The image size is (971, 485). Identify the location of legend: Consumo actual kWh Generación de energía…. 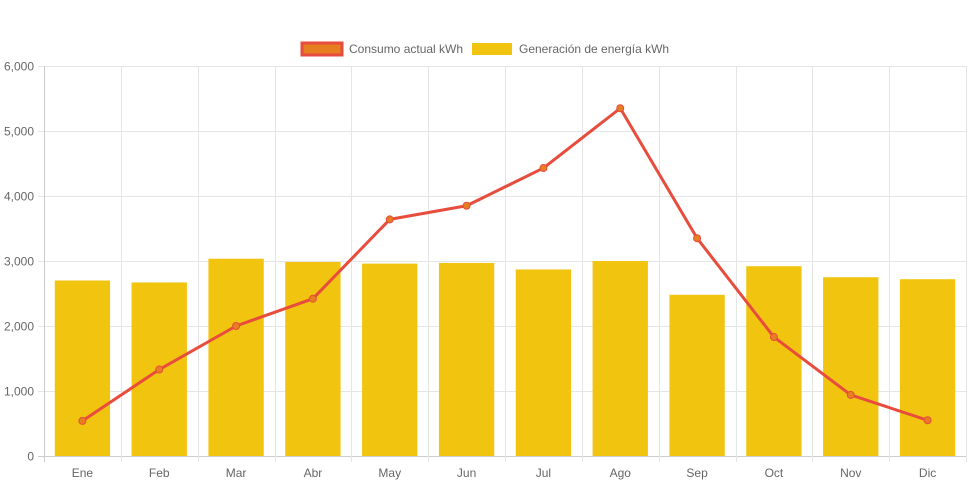
(484, 49).